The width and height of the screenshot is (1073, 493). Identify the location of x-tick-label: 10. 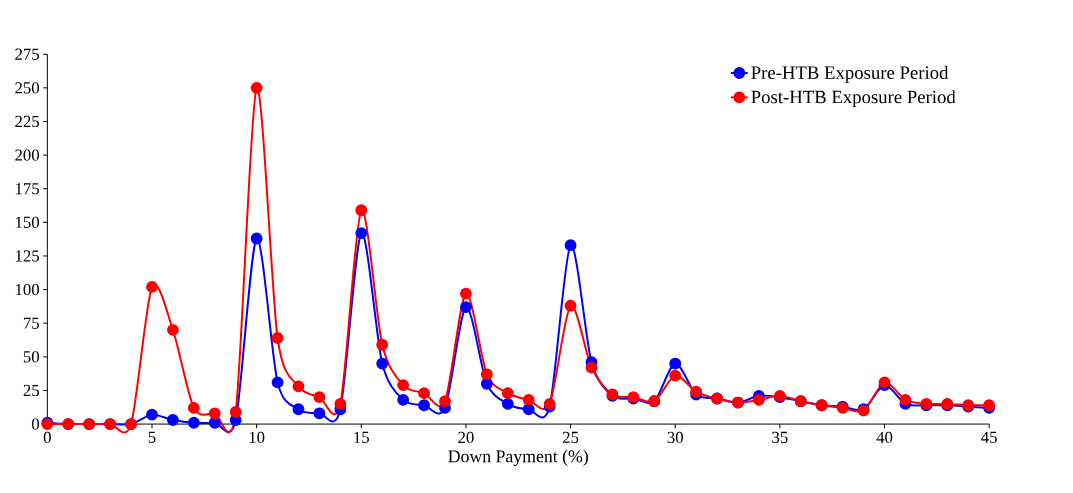
(257, 437).